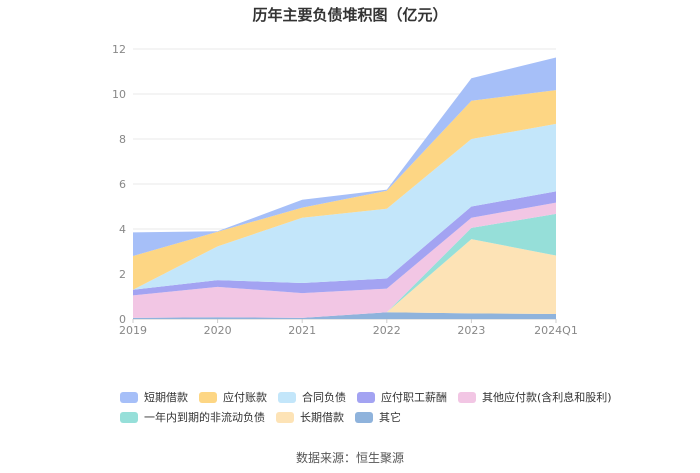 The height and width of the screenshot is (473, 700). What do you see at coordinates (122, 274) in the screenshot?
I see `y-tick-label: 2` at bounding box center [122, 274].